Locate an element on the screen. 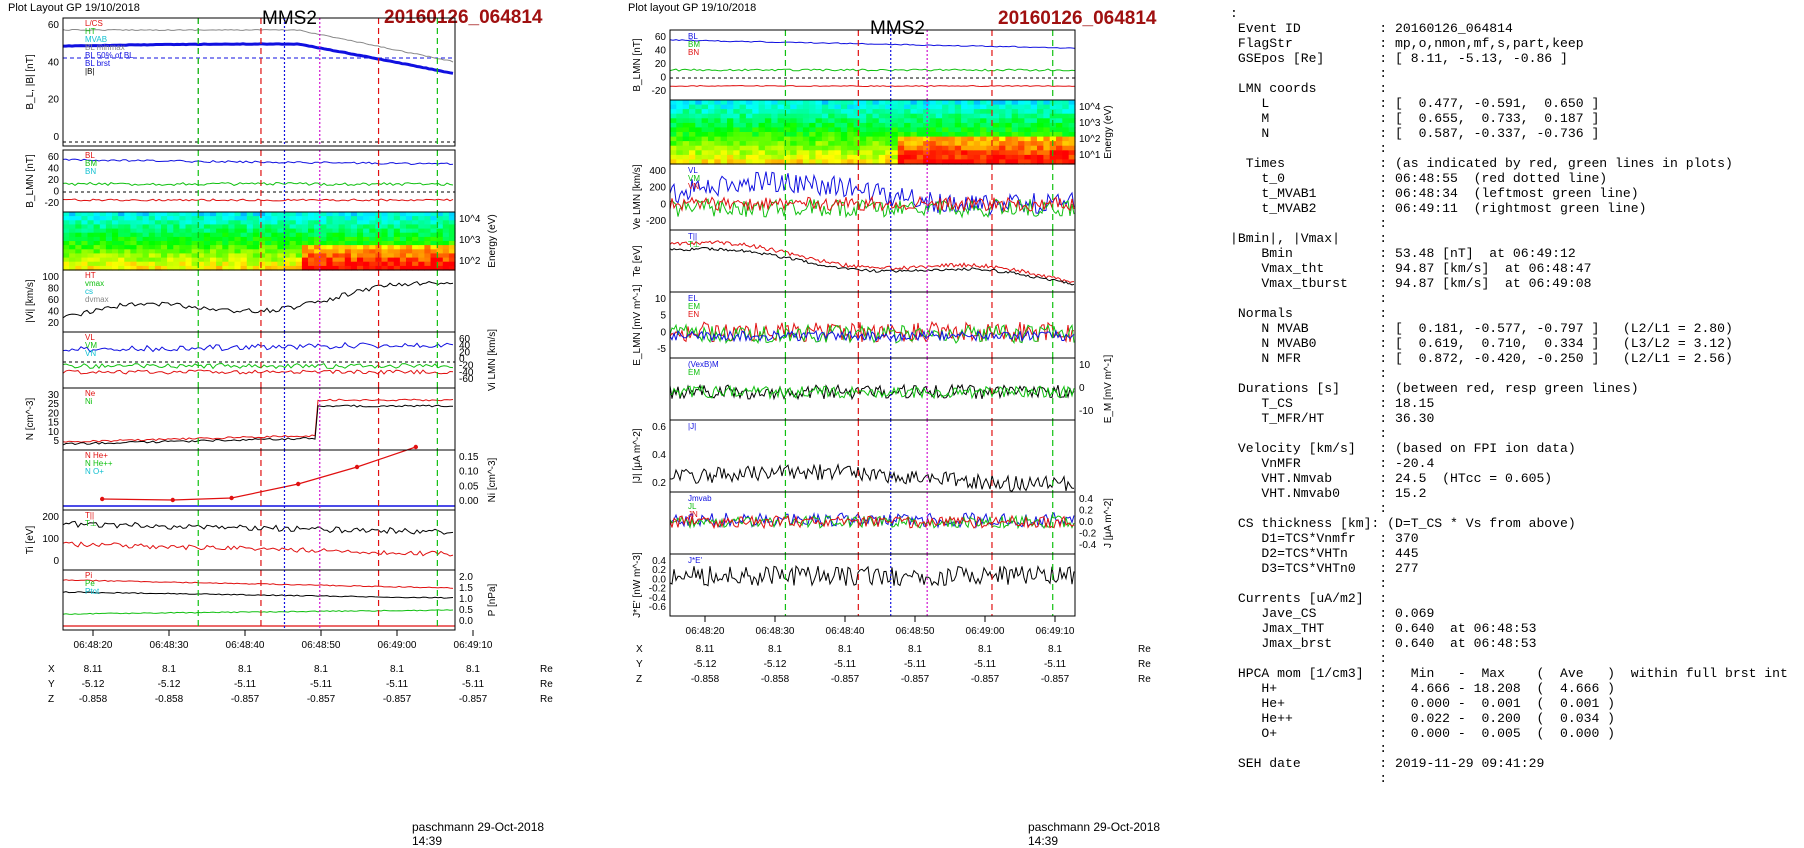 This screenshot has height=848, width=1804. summary-line: Jave_CS : 0.069 is located at coordinates (1332, 613).